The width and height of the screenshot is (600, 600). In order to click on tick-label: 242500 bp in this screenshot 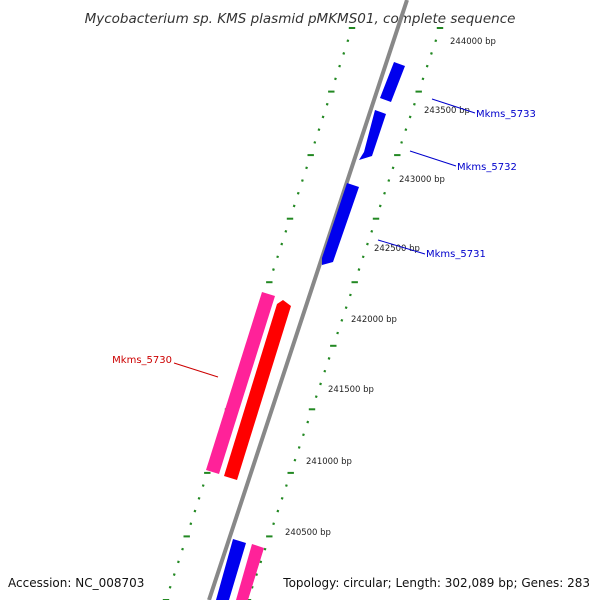, I will do `click(397, 249)`.